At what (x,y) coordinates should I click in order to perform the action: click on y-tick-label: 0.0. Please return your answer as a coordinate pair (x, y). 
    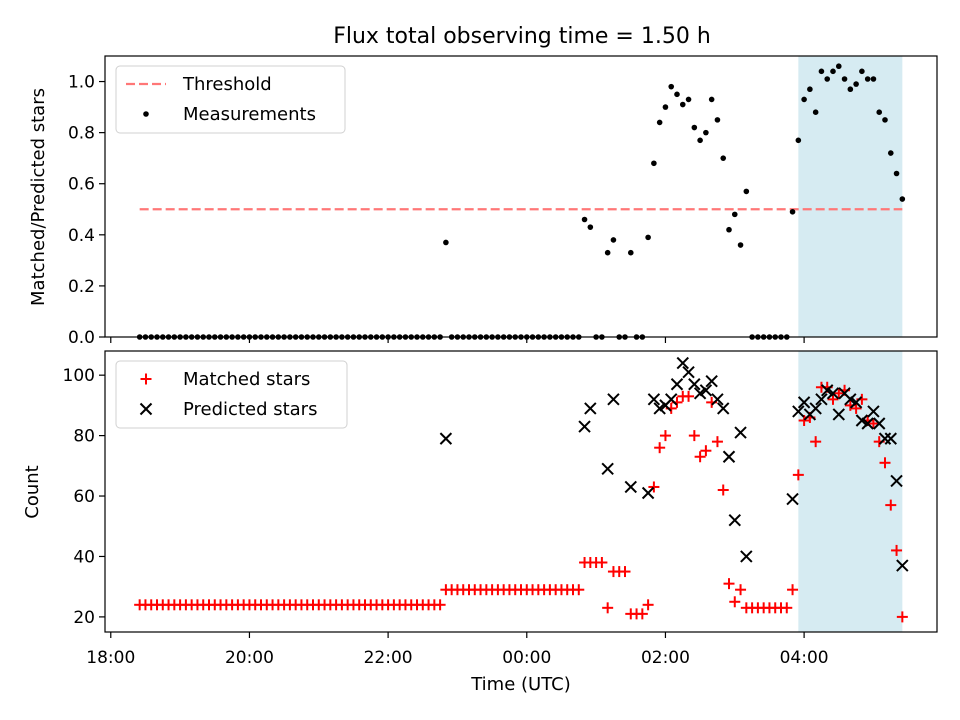
    Looking at the image, I should click on (81, 338).